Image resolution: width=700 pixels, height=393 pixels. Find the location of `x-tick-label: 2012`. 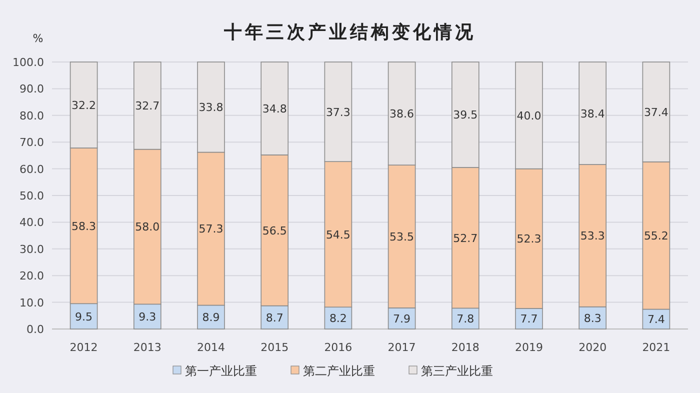

x-tick-label: 2012 is located at coordinates (84, 347).